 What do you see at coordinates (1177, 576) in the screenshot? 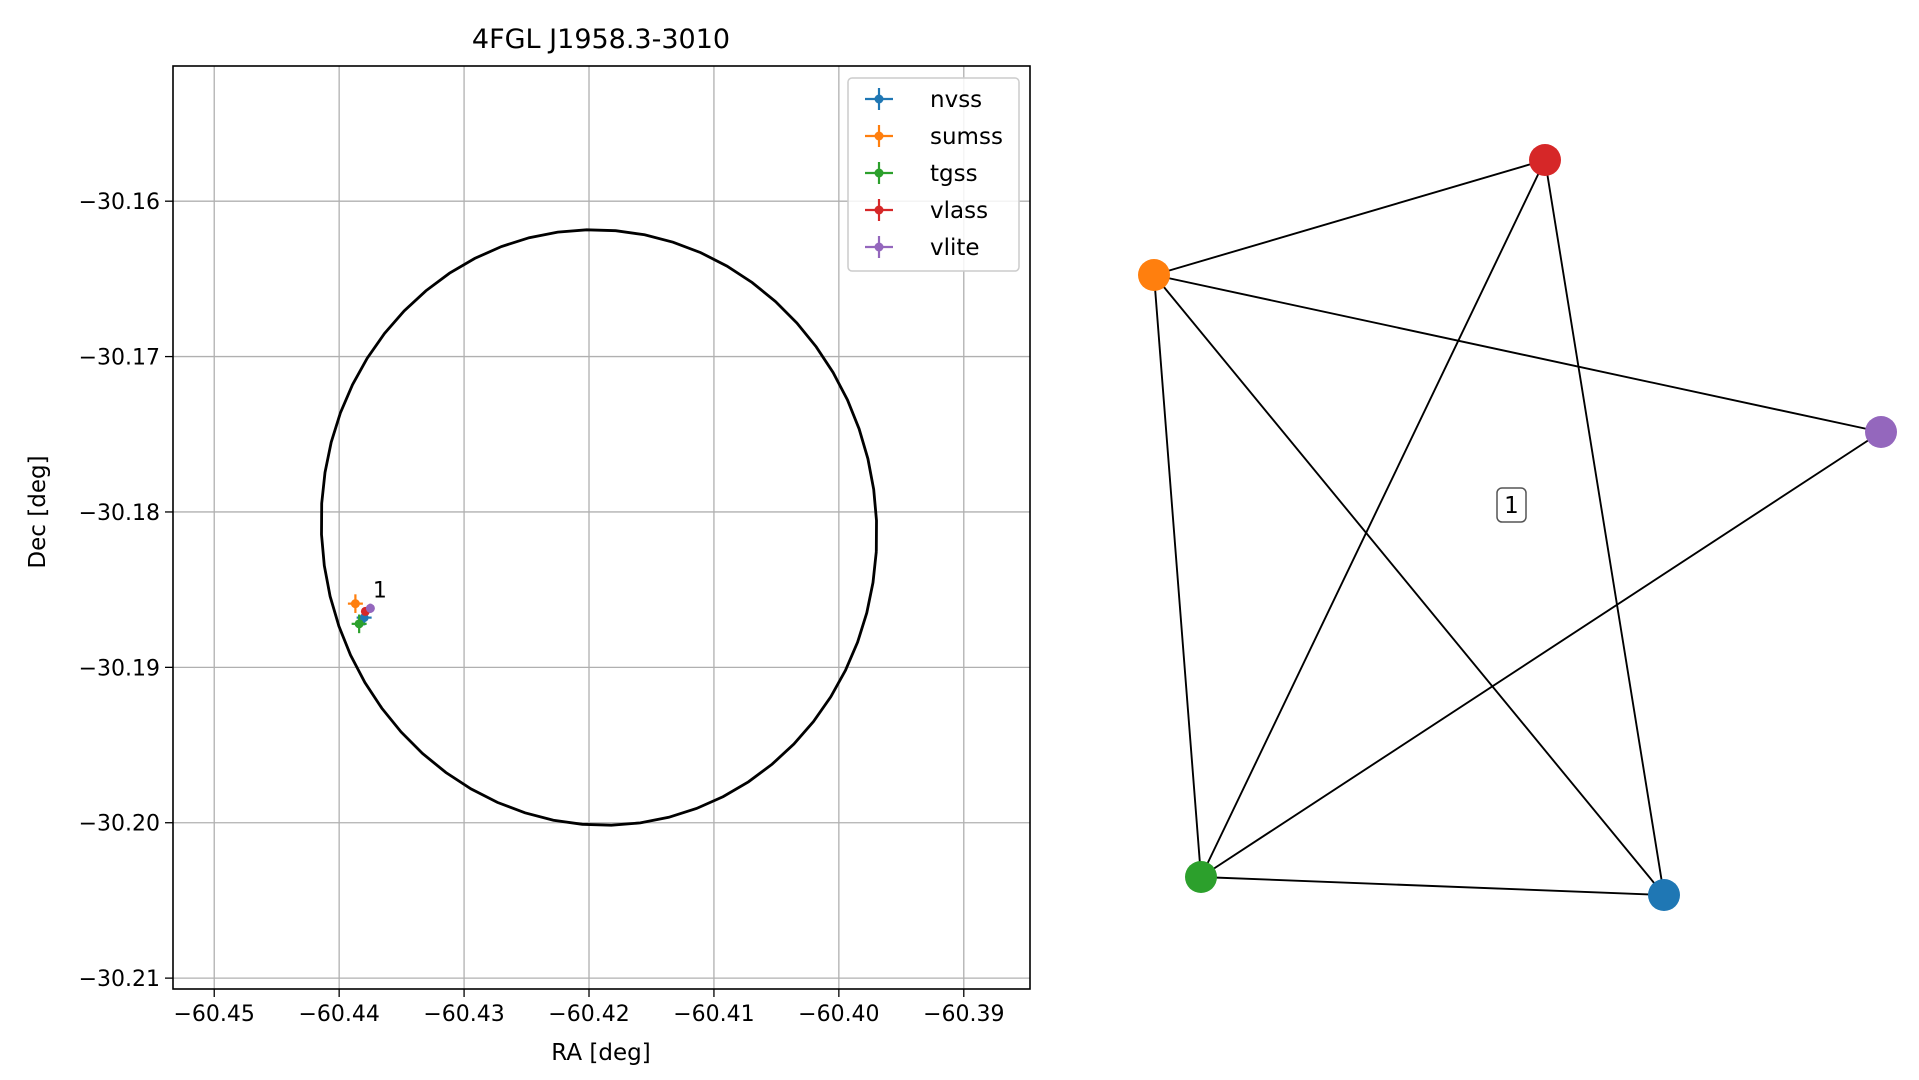
I see `edge-sumss-tgss` at bounding box center [1177, 576].